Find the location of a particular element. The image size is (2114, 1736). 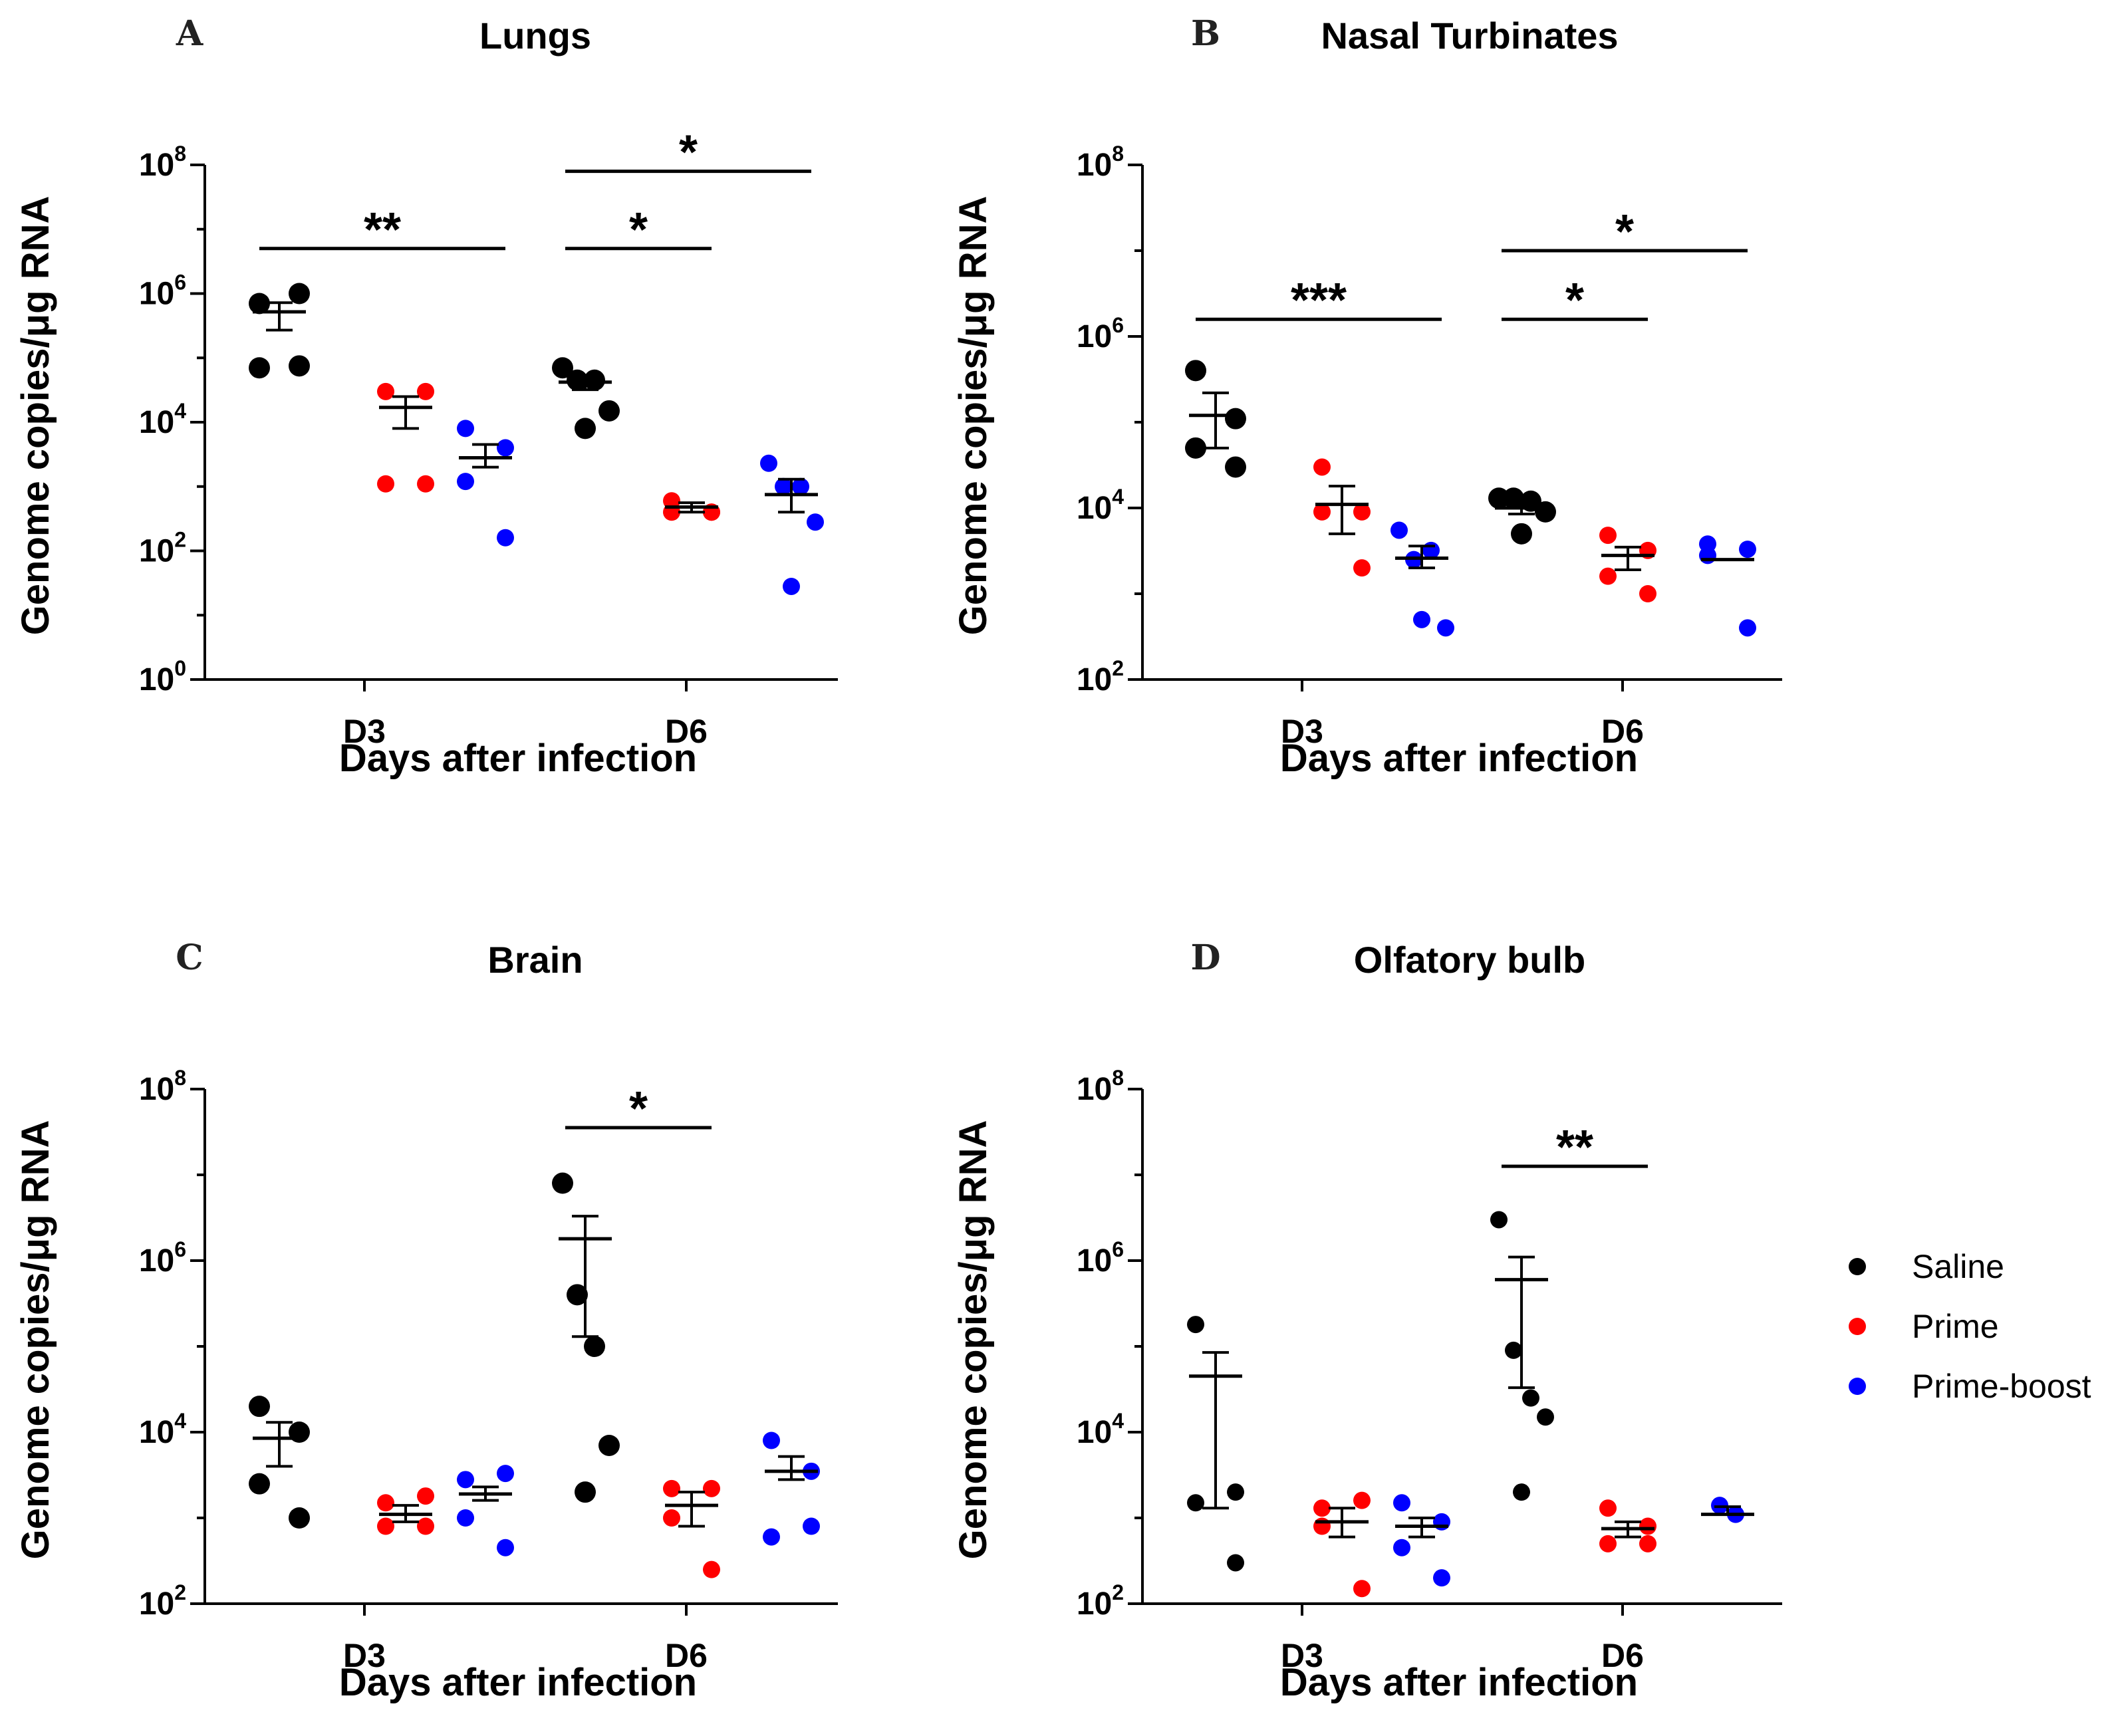

group-d3-saline is located at coordinates (1215, 419).